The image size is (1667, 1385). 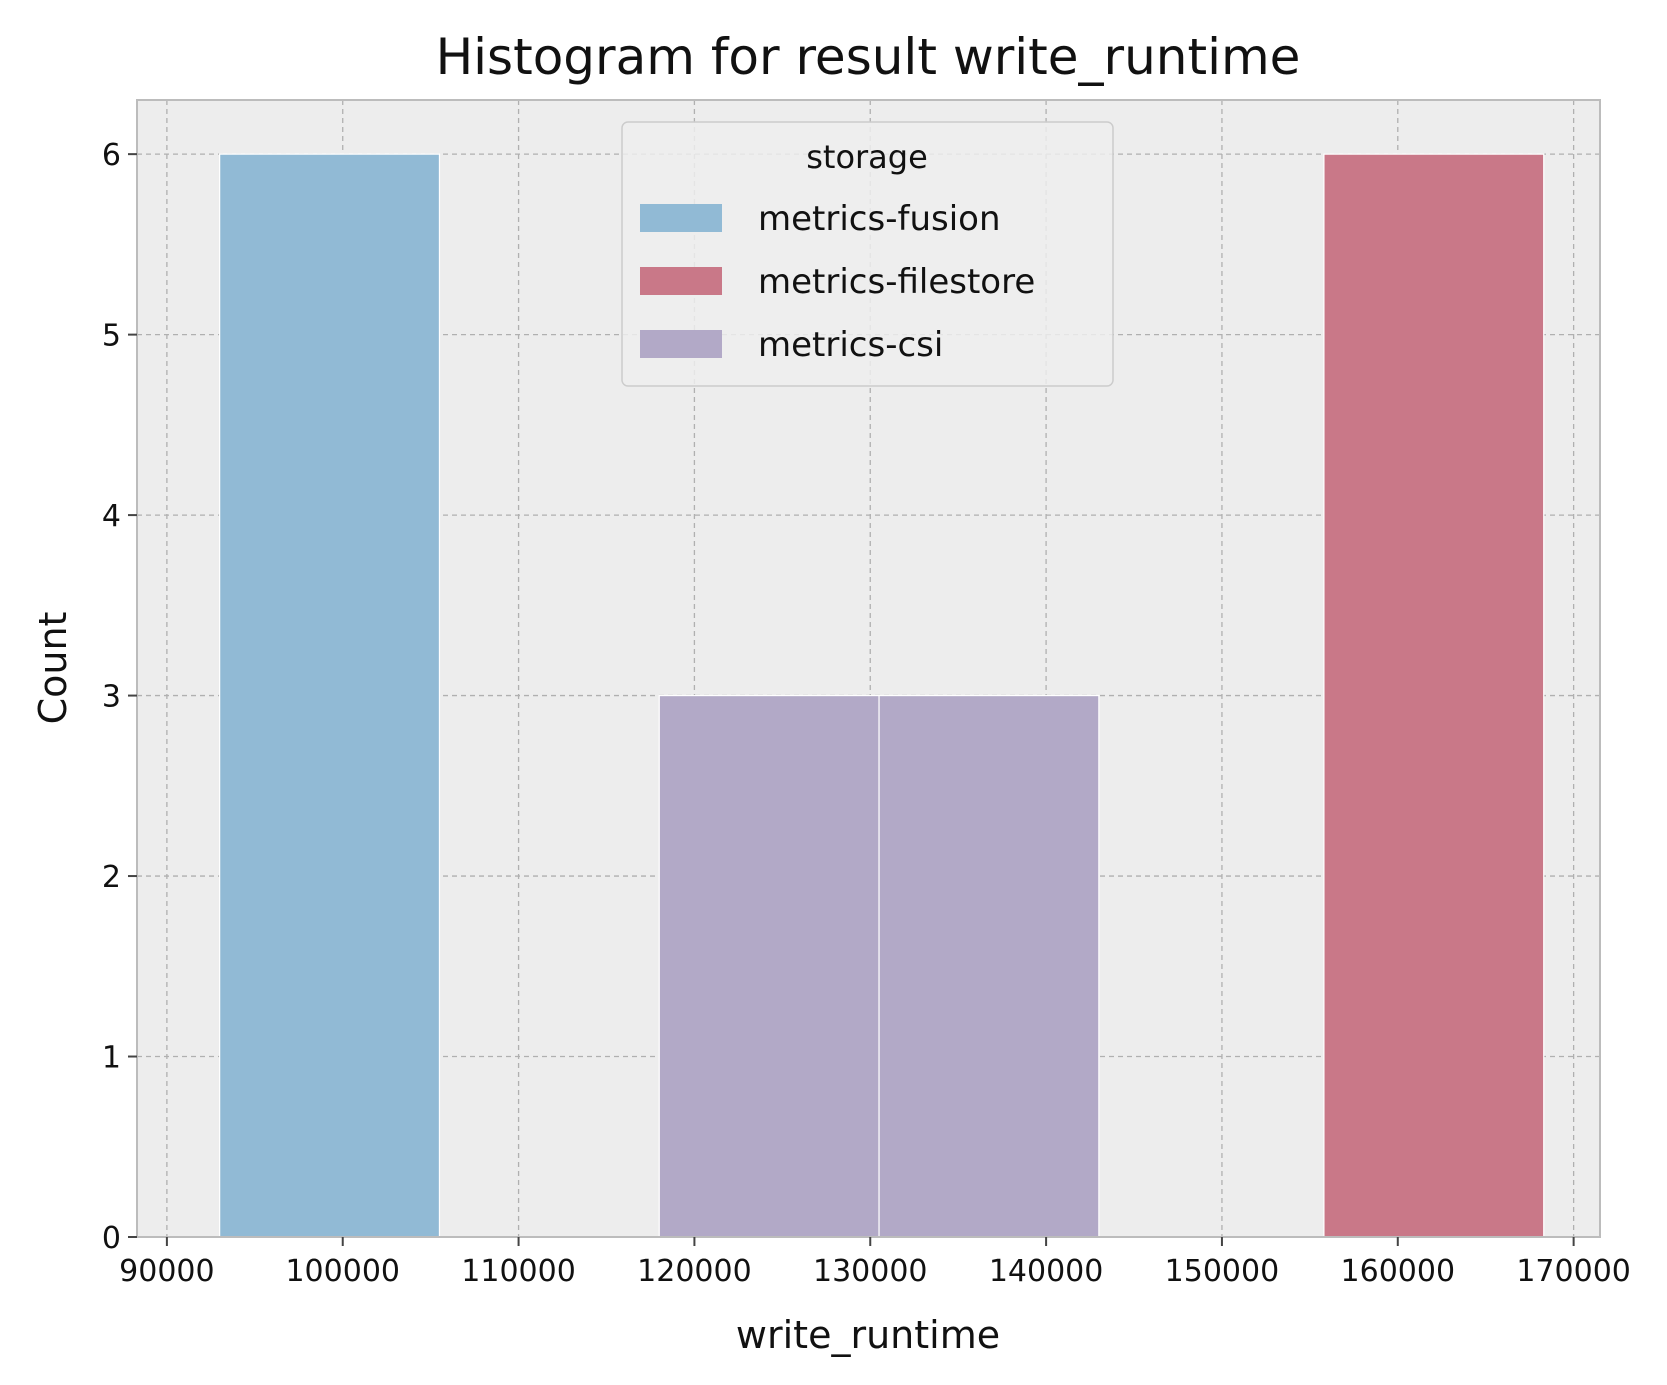 What do you see at coordinates (111, 697) in the screenshot?
I see `y-tick-label: 3` at bounding box center [111, 697].